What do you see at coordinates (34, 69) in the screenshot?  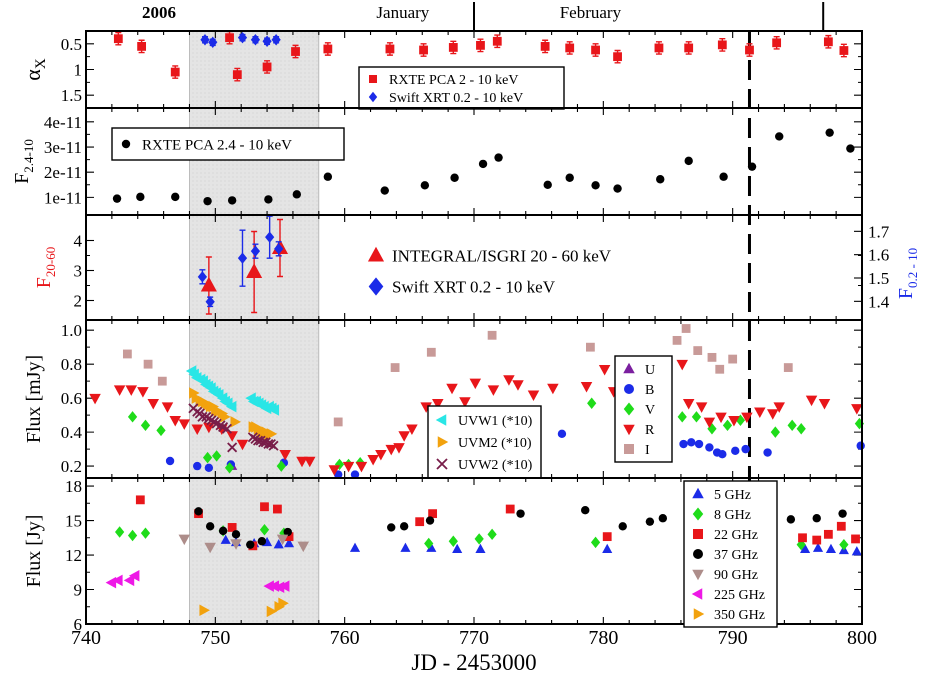 I see `y-axis-label: αX` at bounding box center [34, 69].